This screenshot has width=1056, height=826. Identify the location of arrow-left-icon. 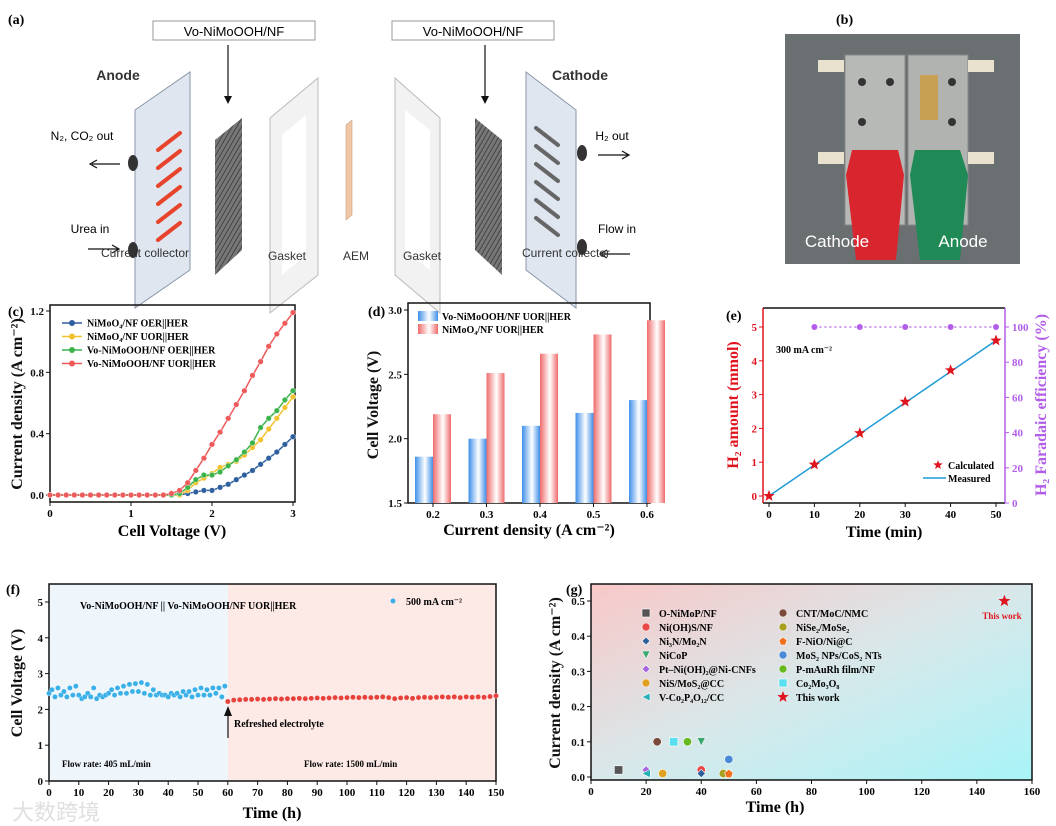
(614, 254).